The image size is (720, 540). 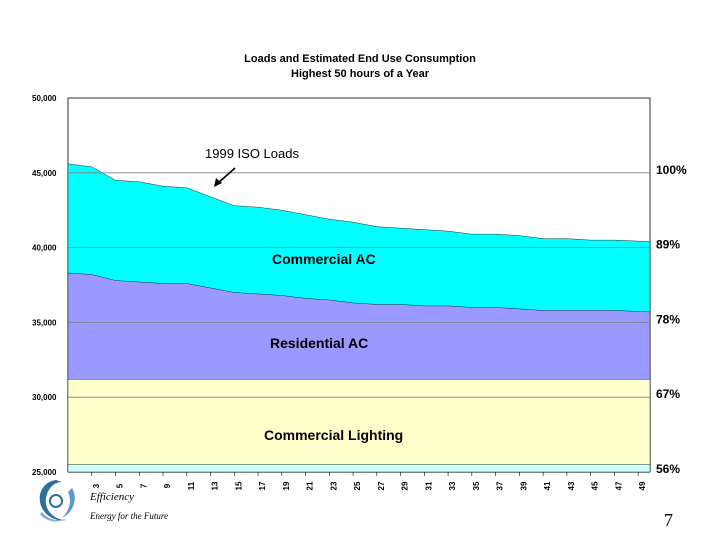 I want to click on efficiency-logo, so click(x=57, y=501).